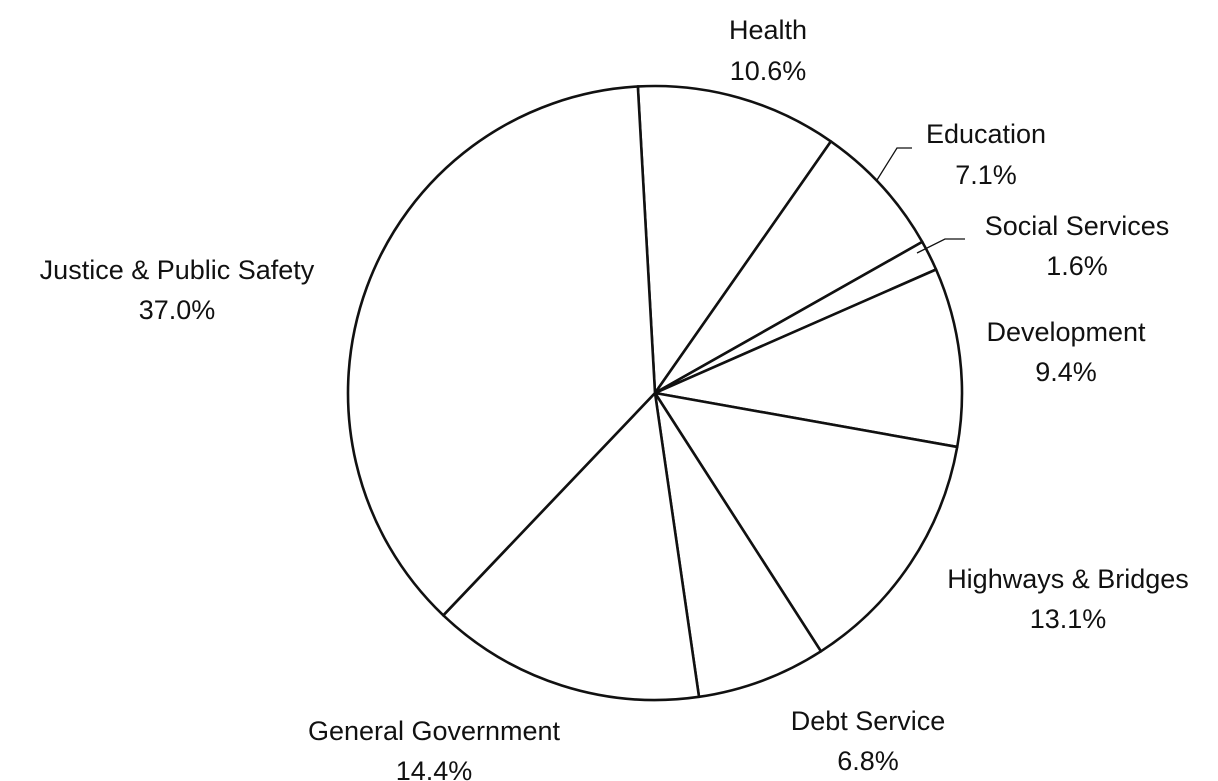 This screenshot has width=1218, height=781. I want to click on slice-value-label: 7.1%, so click(986, 175).